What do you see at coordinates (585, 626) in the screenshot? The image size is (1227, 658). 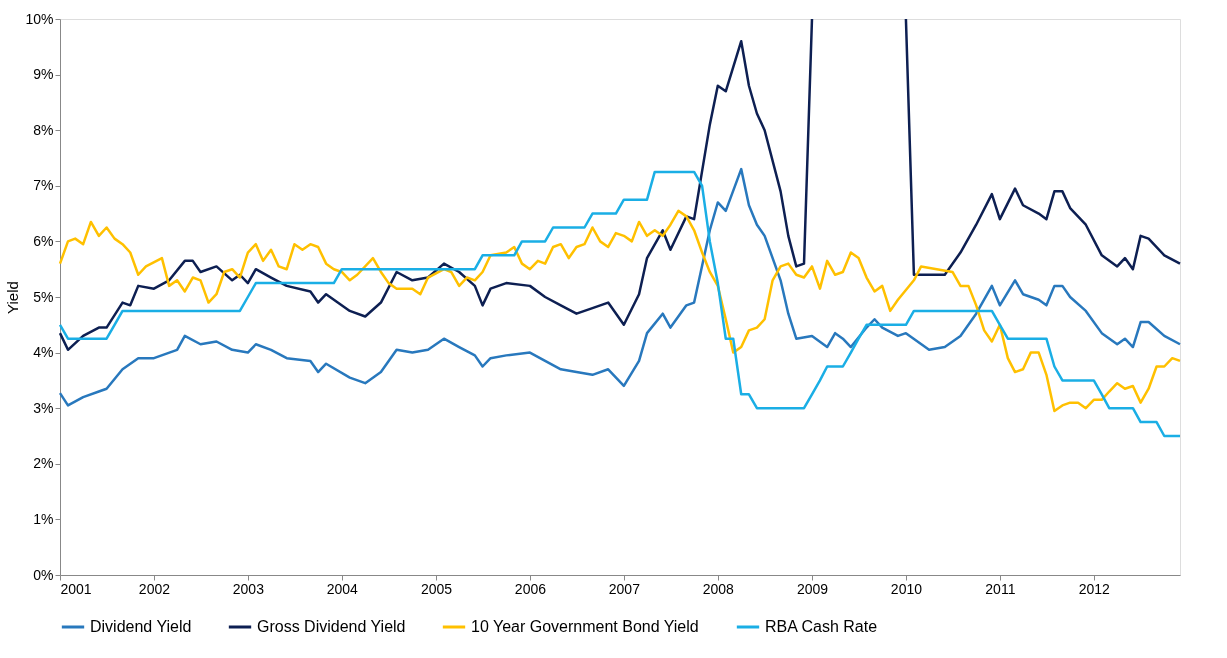 I see `legend-label: 10 Year Government Bond Yield` at bounding box center [585, 626].